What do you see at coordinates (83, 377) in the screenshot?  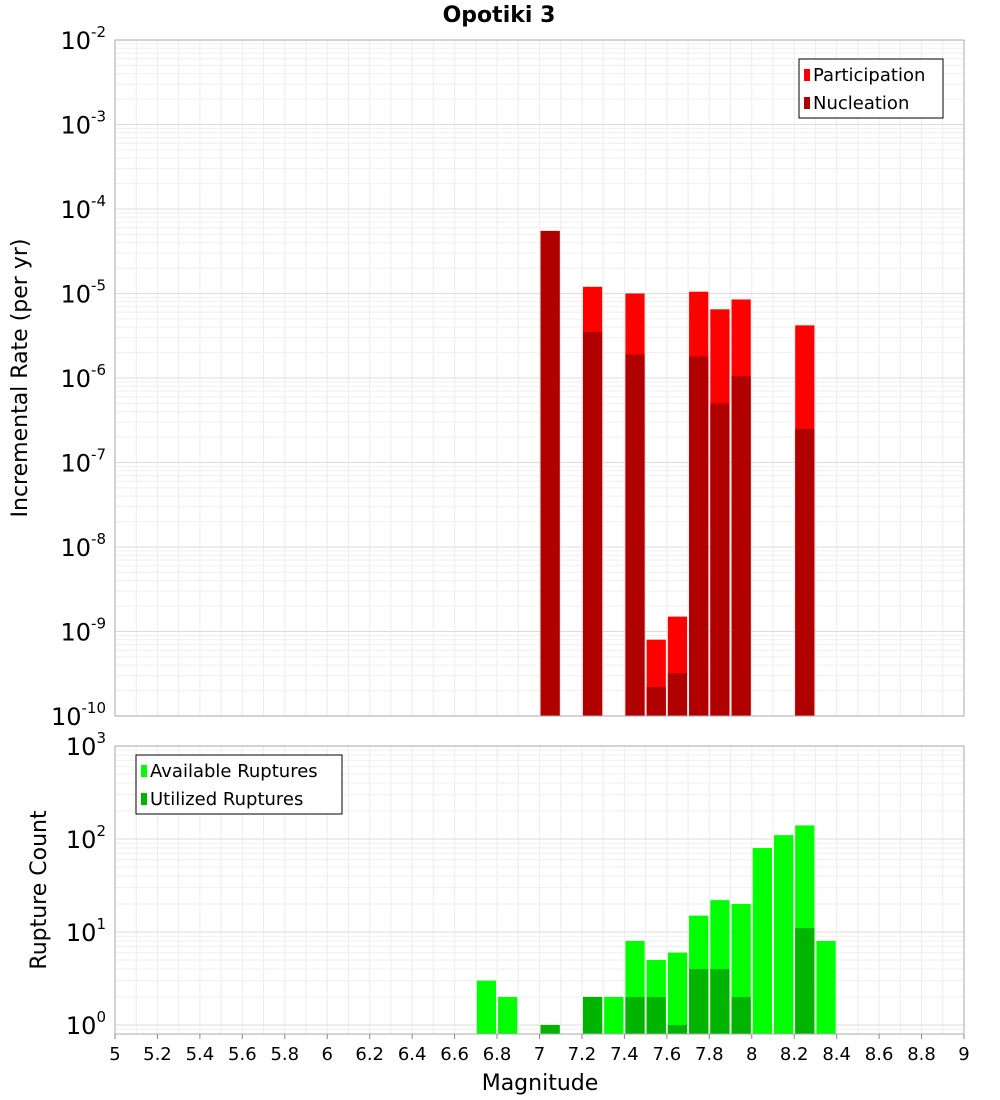 I see `top-y-tick-label: 10⁻⁶` at bounding box center [83, 377].